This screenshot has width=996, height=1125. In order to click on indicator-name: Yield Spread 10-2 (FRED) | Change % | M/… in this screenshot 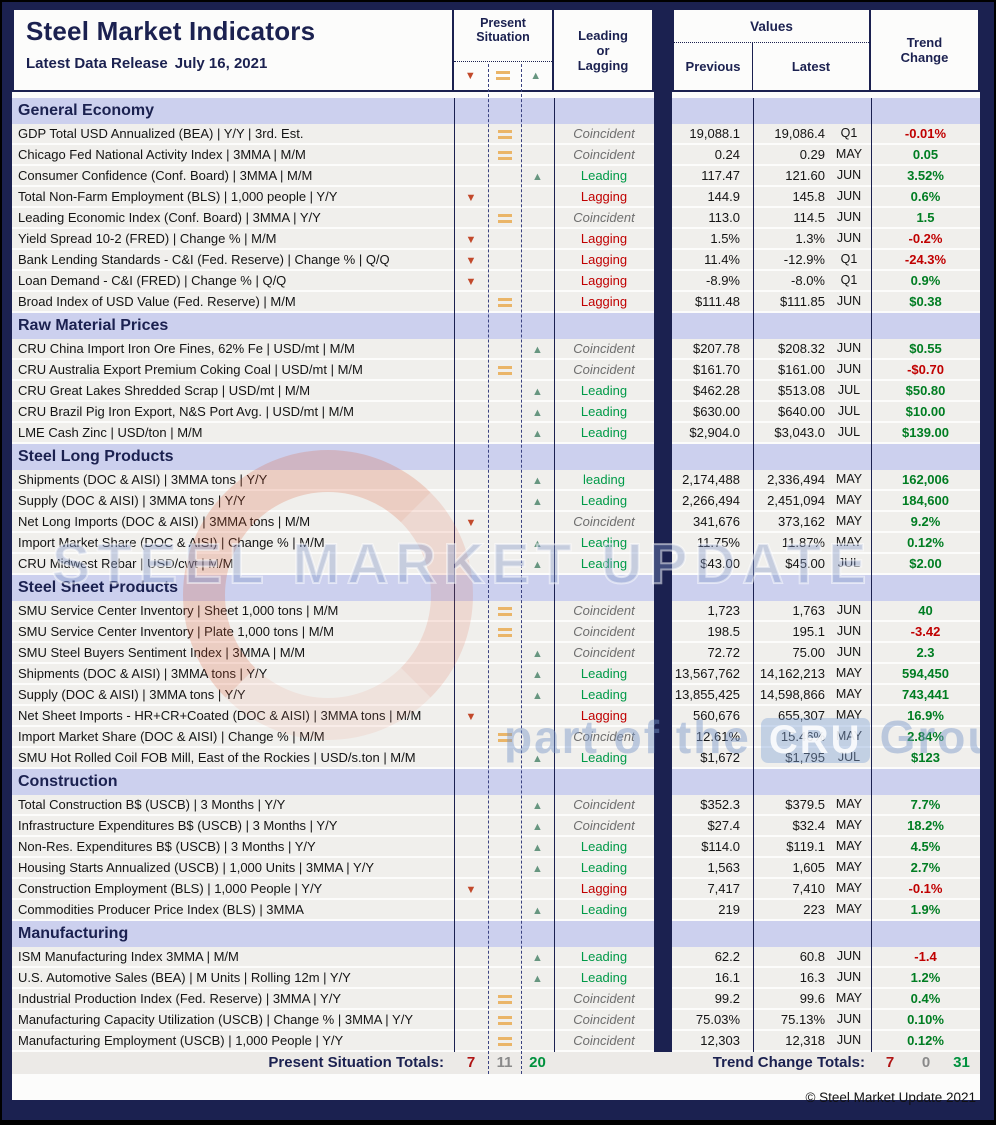, I will do `click(233, 238)`.